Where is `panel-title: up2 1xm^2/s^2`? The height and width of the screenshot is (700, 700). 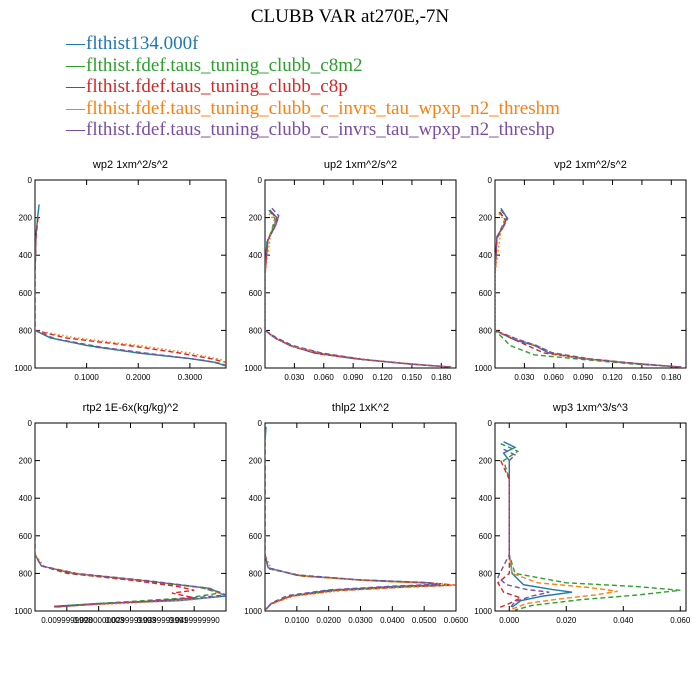
panel-title: up2 1xm^2/s^2 is located at coordinates (360, 165).